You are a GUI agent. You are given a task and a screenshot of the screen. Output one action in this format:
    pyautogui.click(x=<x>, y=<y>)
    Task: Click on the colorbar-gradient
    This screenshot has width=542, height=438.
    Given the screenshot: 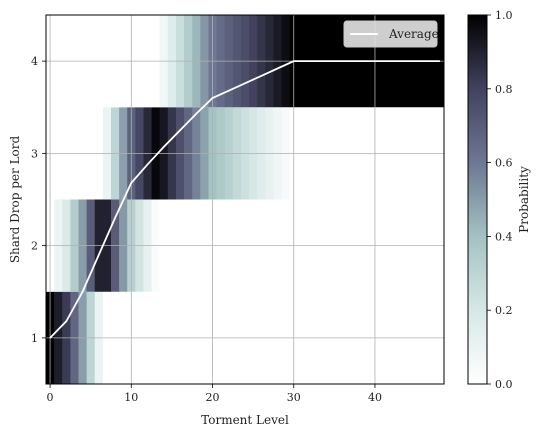 What is the action you would take?
    pyautogui.click(x=477, y=199)
    